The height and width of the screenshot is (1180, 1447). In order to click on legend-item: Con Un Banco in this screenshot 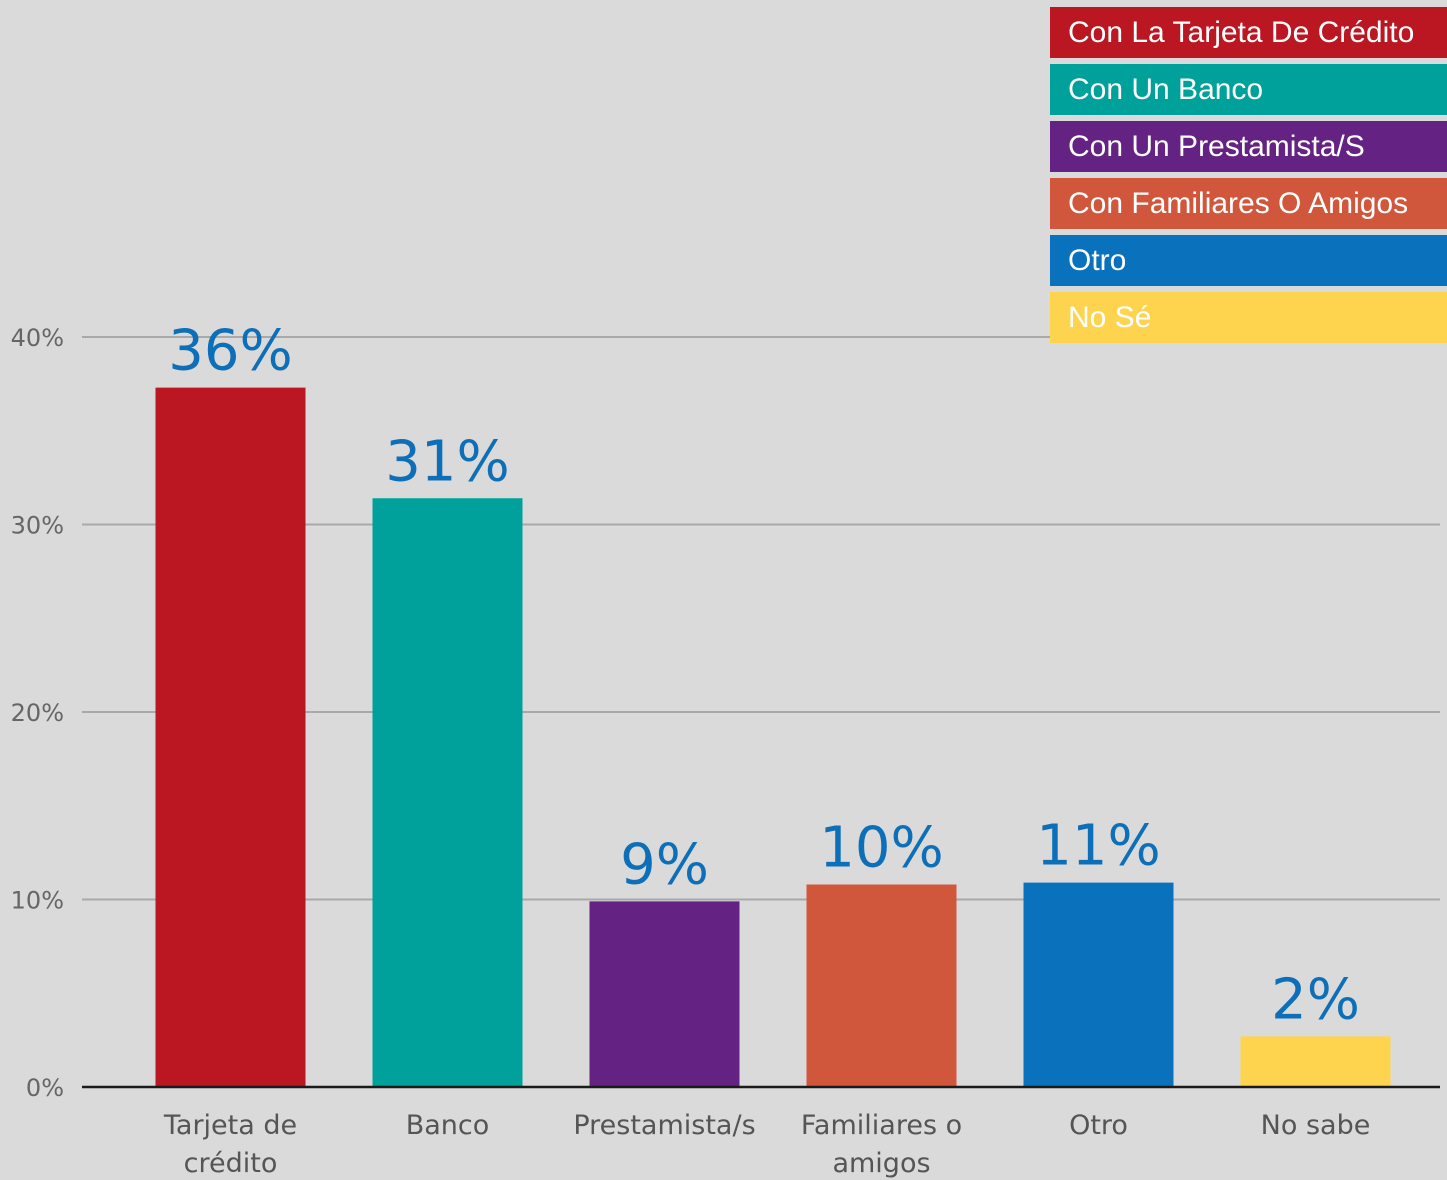, I will do `click(1248, 89)`.